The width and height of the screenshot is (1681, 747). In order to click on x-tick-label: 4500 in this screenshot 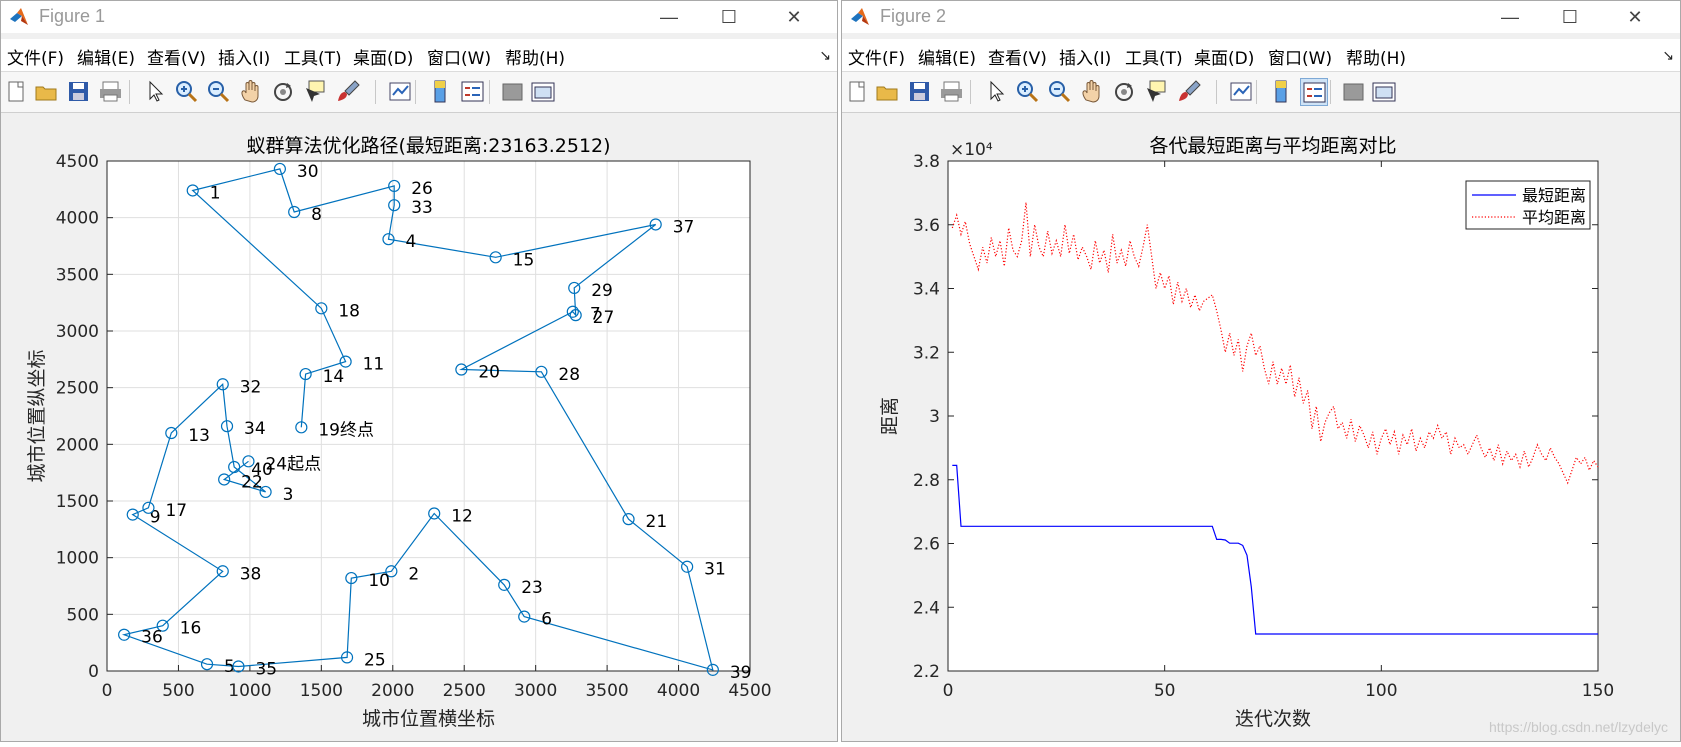, I will do `click(749, 691)`.